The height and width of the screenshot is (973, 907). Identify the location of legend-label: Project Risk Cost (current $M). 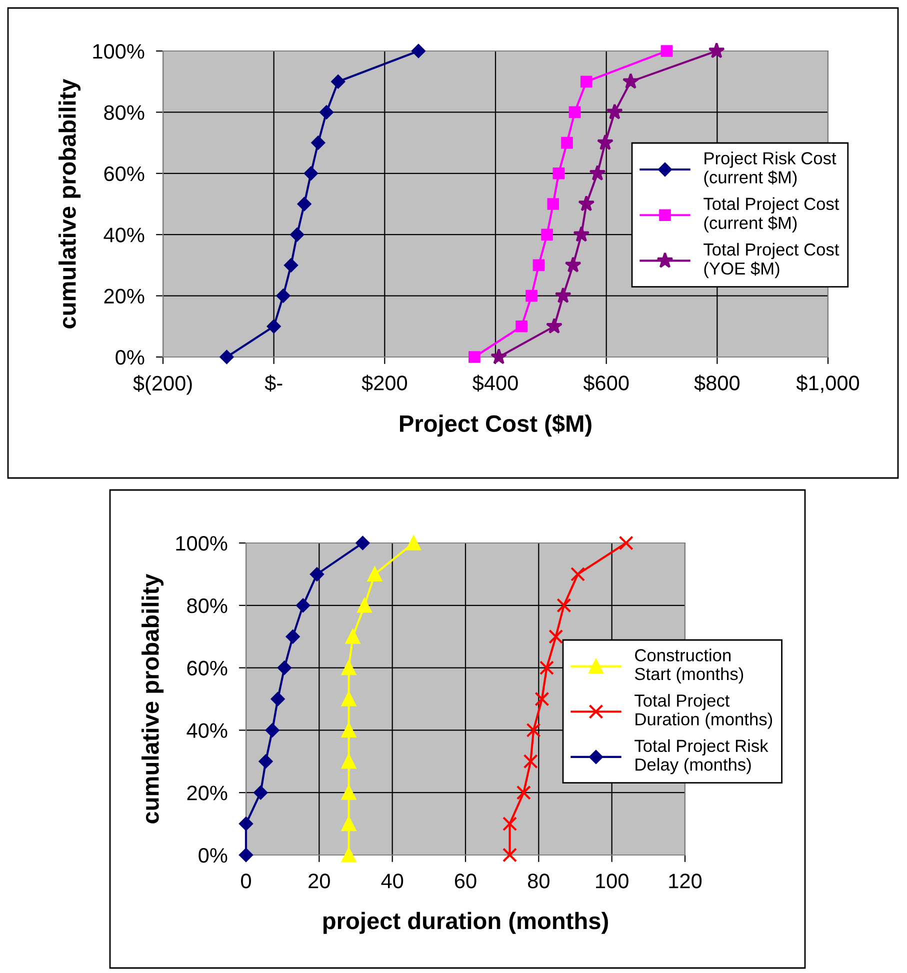
(770, 169).